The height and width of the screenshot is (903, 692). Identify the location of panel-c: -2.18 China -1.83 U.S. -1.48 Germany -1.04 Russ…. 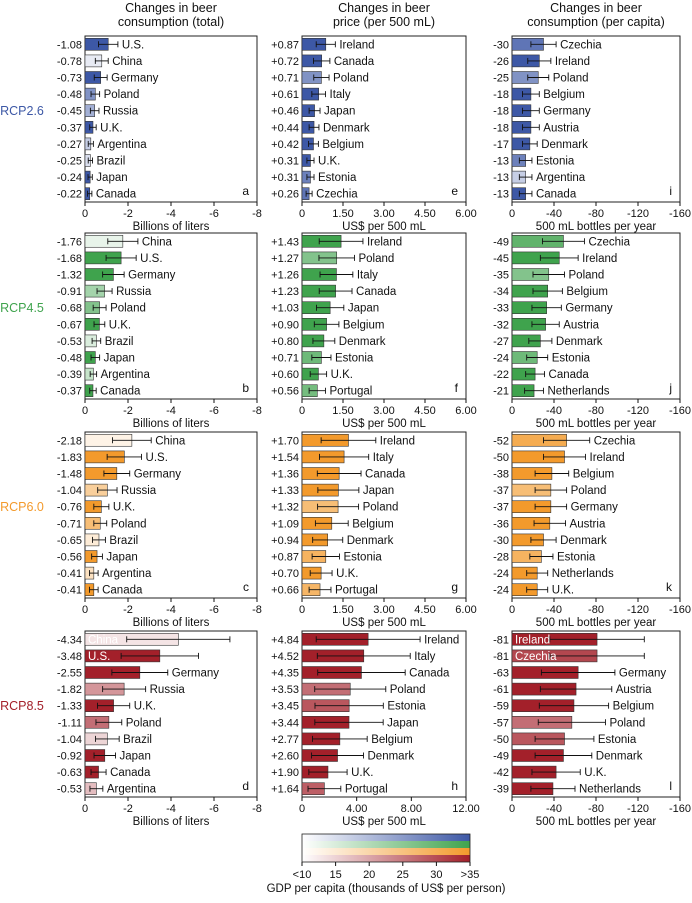
(159, 530).